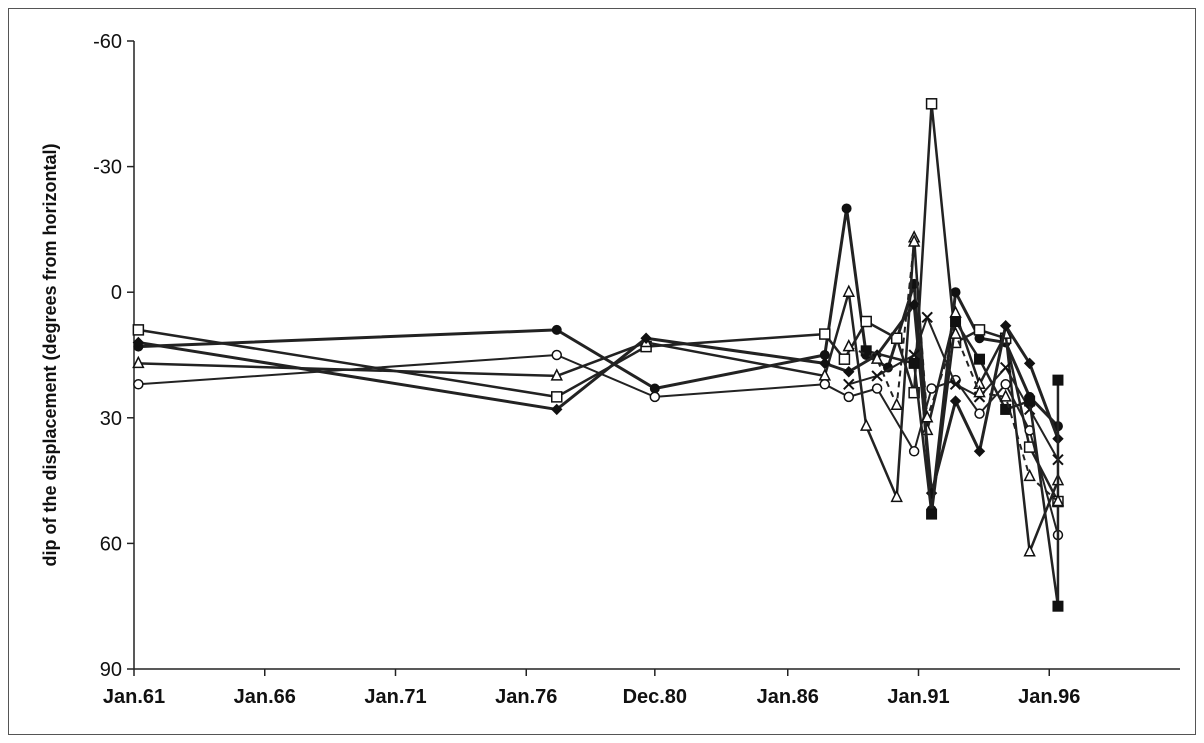 This screenshot has height=743, width=1204. I want to click on y-tick-label: 60, so click(111, 544).